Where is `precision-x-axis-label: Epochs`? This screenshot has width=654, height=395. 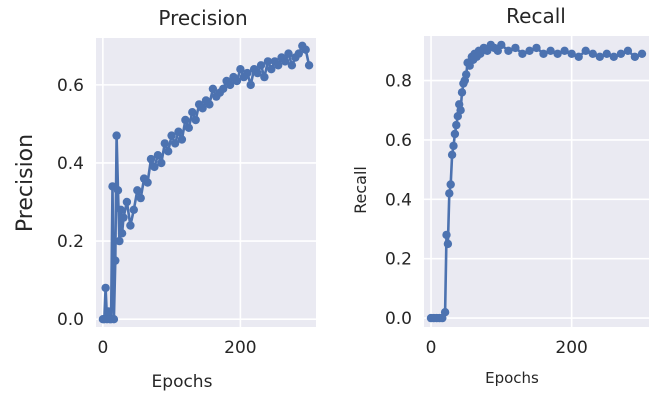 precision-x-axis-label: Epochs is located at coordinates (182, 382).